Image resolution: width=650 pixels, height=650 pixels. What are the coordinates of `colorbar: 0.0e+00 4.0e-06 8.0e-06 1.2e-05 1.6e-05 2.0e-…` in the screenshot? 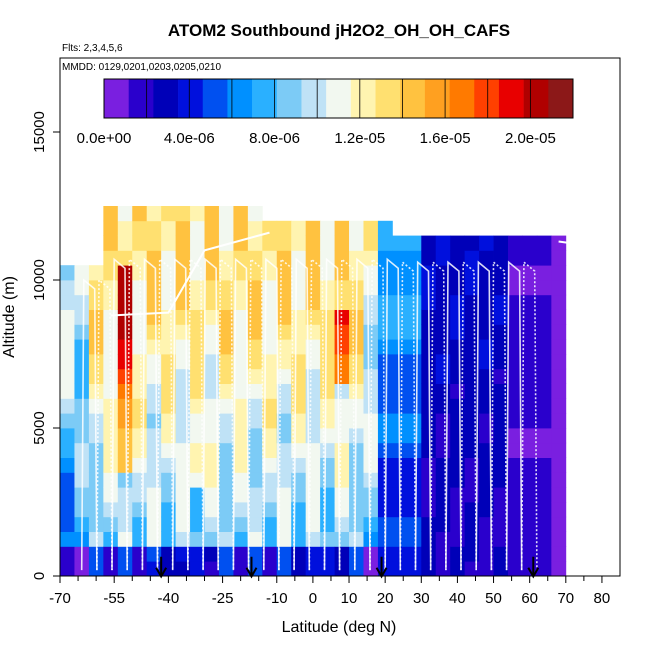 It's located at (325, 112).